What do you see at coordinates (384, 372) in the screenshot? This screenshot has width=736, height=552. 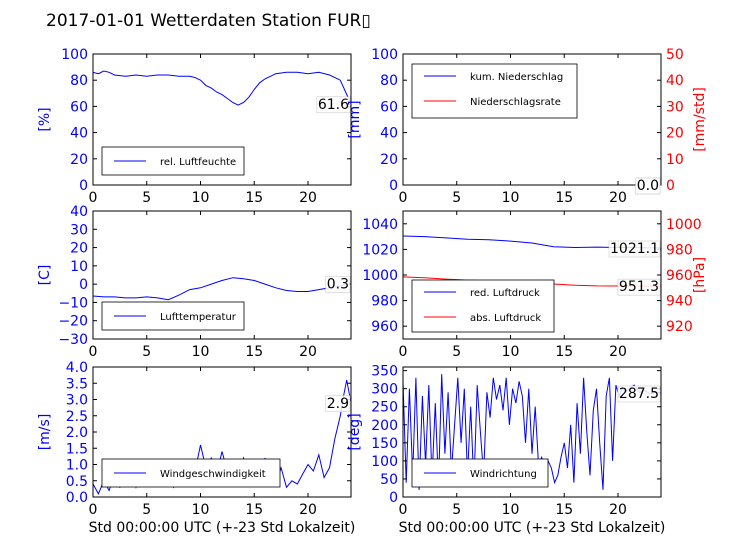 I see `y-tick-label: 350` at bounding box center [384, 372].